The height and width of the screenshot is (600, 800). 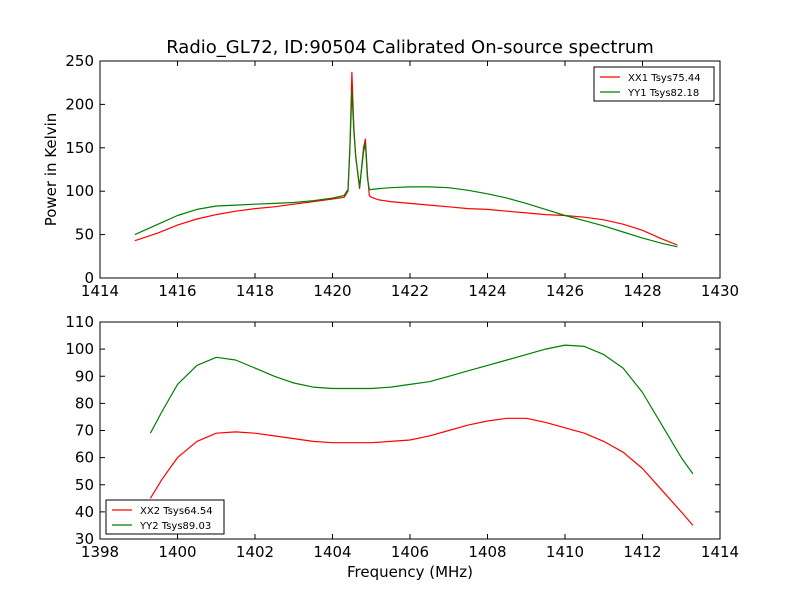 I want to click on x-tick-label: 1428, so click(x=642, y=291).